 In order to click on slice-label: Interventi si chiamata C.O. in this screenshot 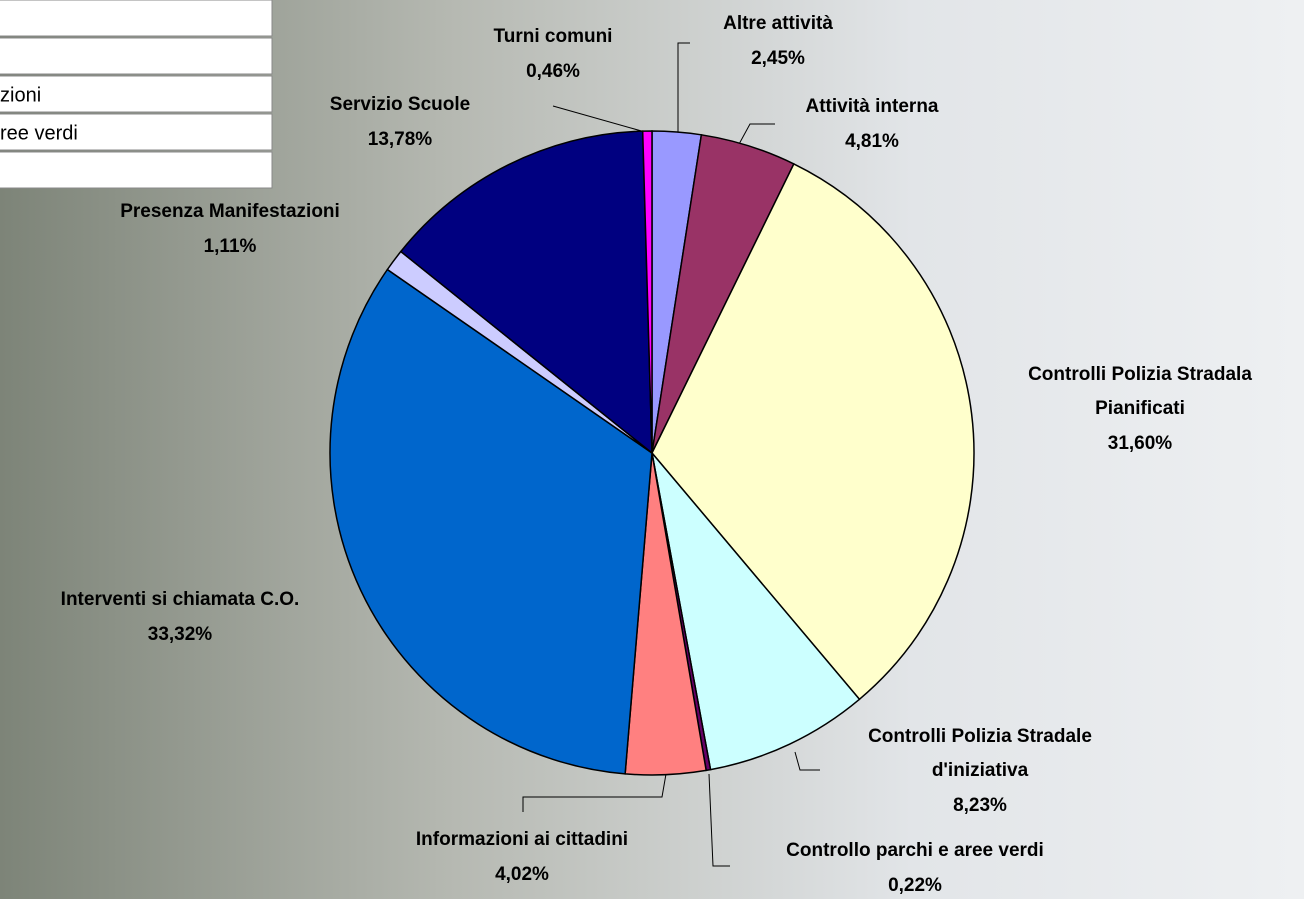, I will do `click(180, 599)`.